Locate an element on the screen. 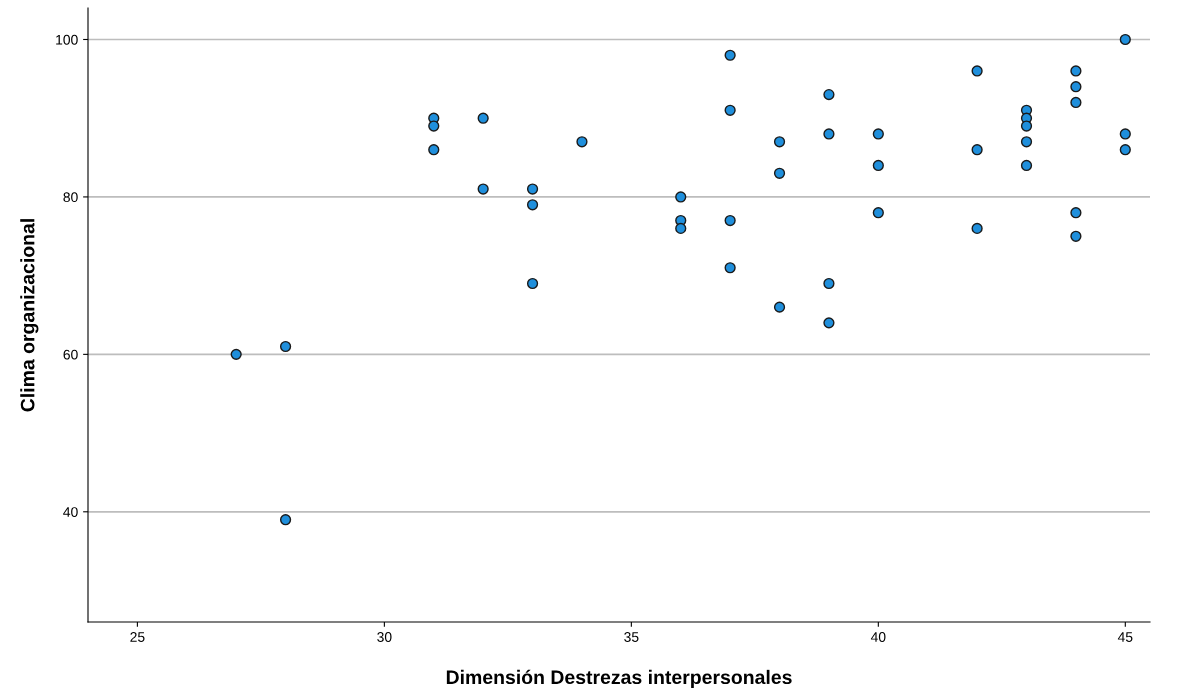 This screenshot has width=1180, height=694. x-tick-label: 25 is located at coordinates (137, 637).